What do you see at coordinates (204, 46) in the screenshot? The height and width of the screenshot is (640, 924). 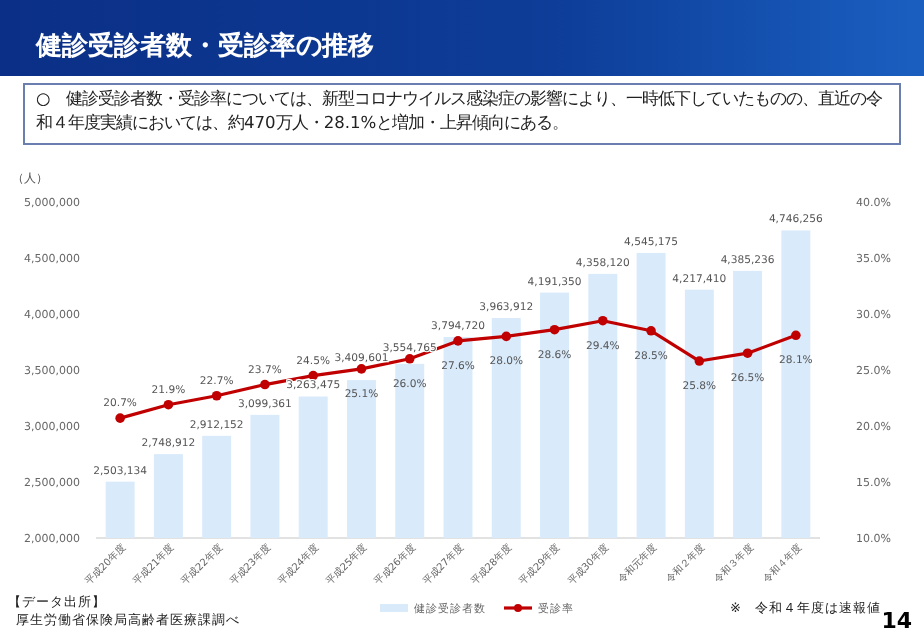 I see `chart-title: 健診受診者数・受診率の推移` at bounding box center [204, 46].